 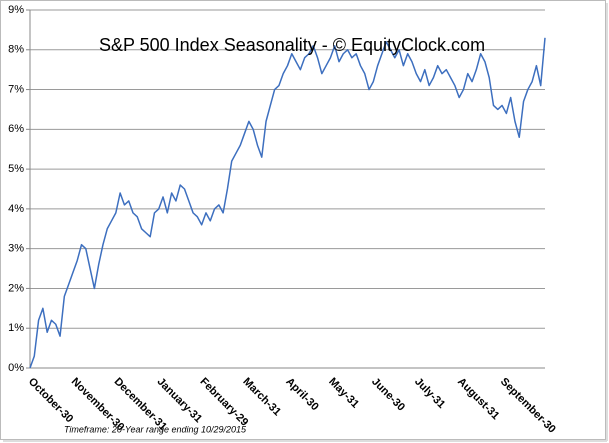 I want to click on y-tick-label: 9%, so click(x=16, y=10).